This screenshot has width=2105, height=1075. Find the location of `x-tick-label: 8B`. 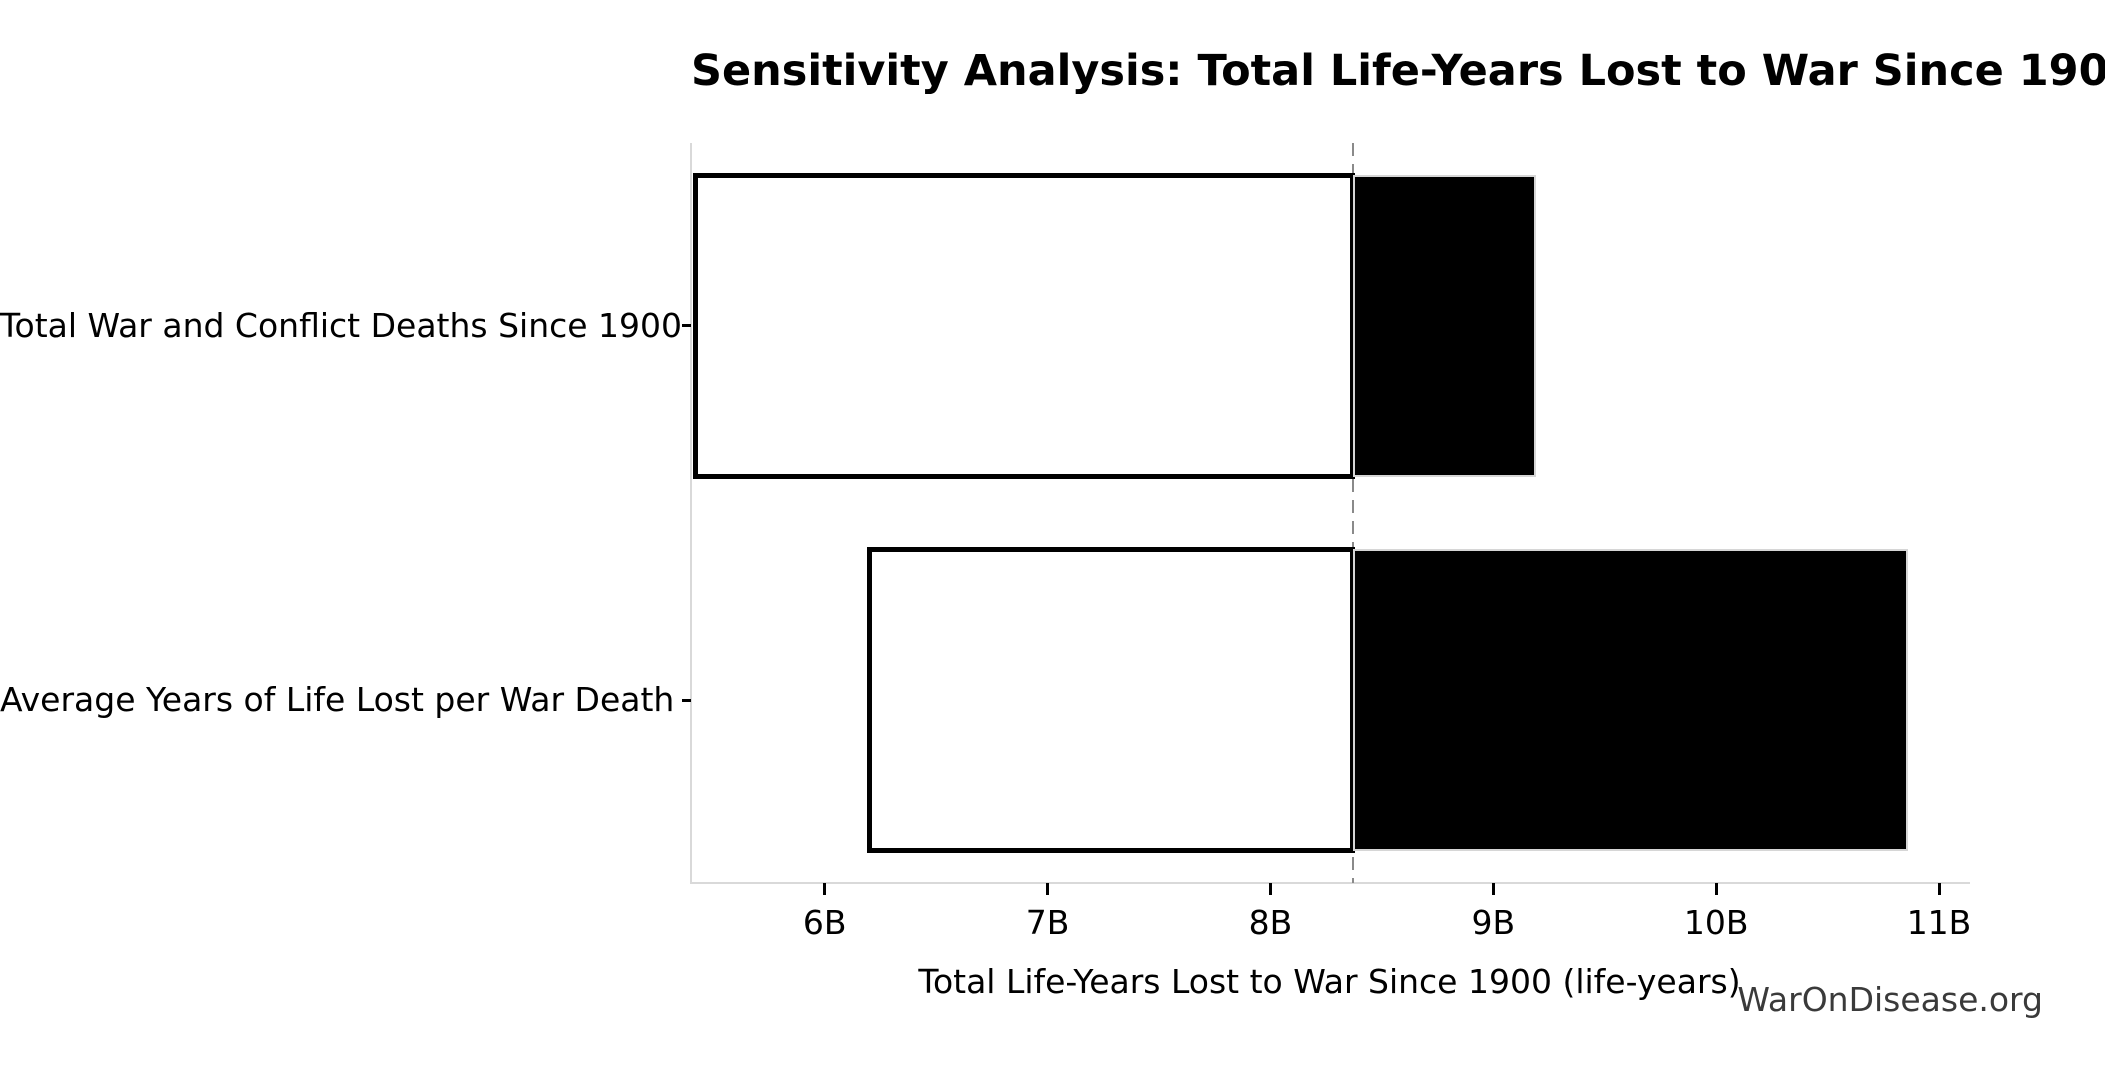

x-tick-label: 8B is located at coordinates (1270, 922).